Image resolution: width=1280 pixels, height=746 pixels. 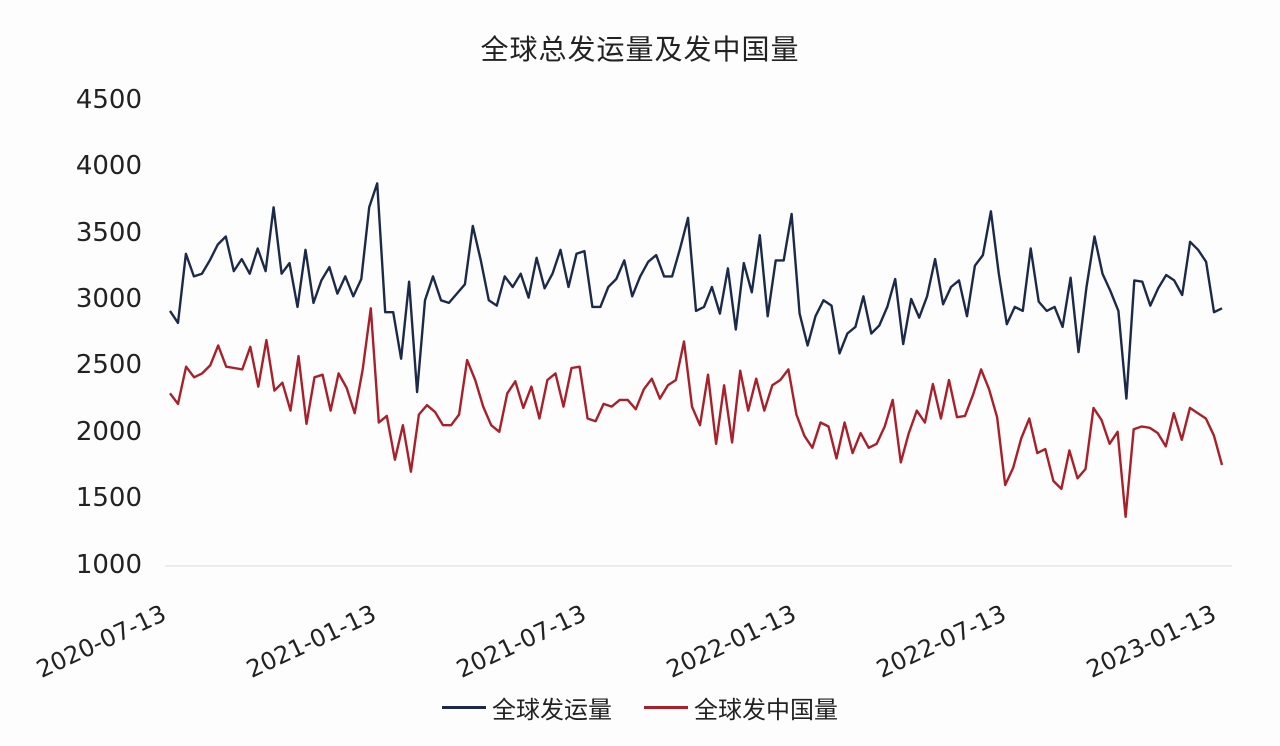 What do you see at coordinates (108, 365) in the screenshot?
I see `y-tick-label: 2500` at bounding box center [108, 365].